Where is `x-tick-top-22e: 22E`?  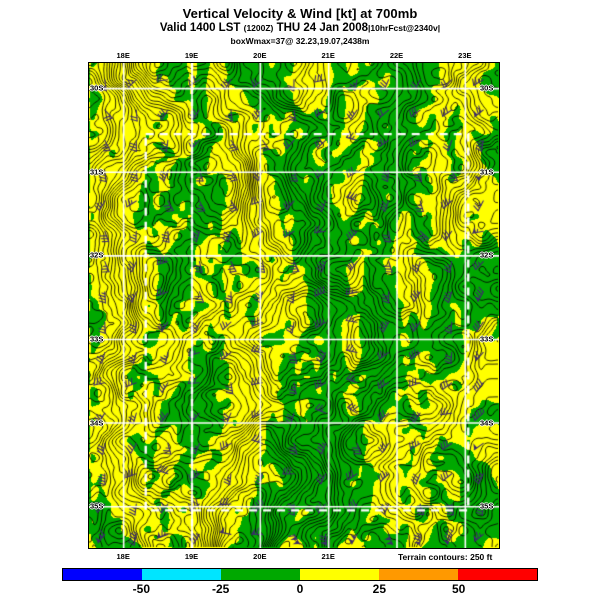 x-tick-top-22e: 22E is located at coordinates (396, 55).